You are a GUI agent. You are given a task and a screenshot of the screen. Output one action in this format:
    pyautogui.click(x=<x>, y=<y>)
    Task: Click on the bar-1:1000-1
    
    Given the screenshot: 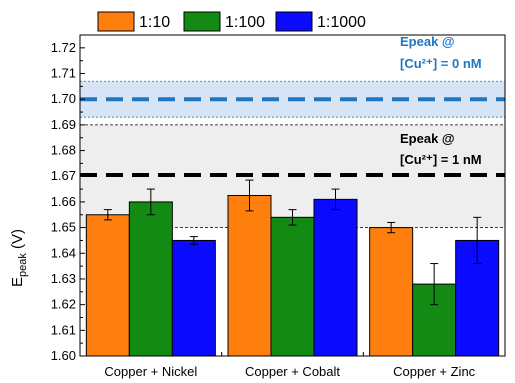 What is the action you would take?
    pyautogui.click(x=335, y=277)
    